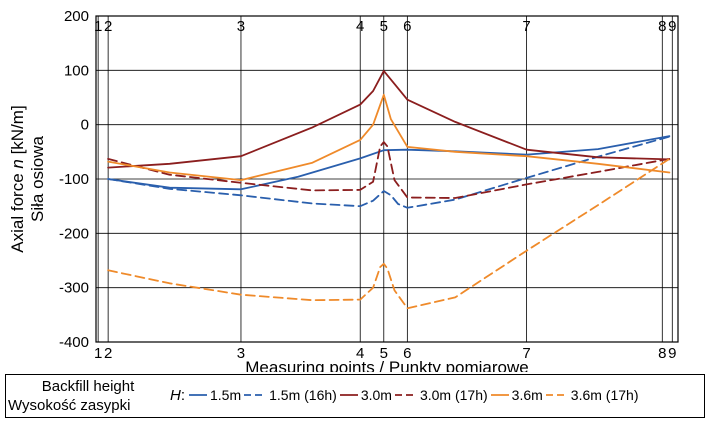 This screenshot has height=421, width=710. I want to click on x-tick-label-bottom: 8, so click(662, 353).